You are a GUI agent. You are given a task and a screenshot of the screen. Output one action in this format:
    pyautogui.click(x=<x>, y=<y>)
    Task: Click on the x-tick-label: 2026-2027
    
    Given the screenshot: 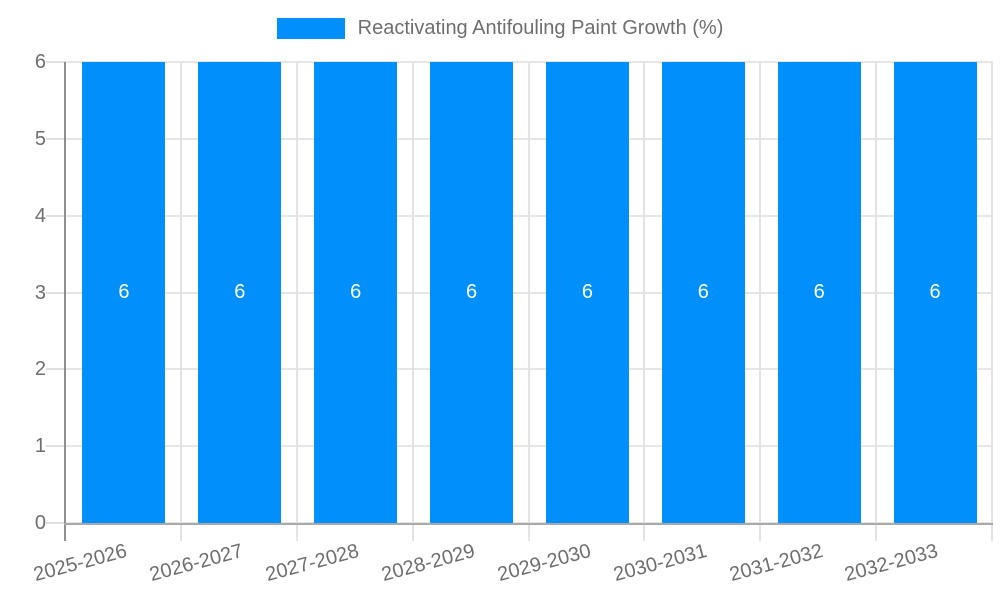 What is the action you would take?
    pyautogui.click(x=196, y=563)
    